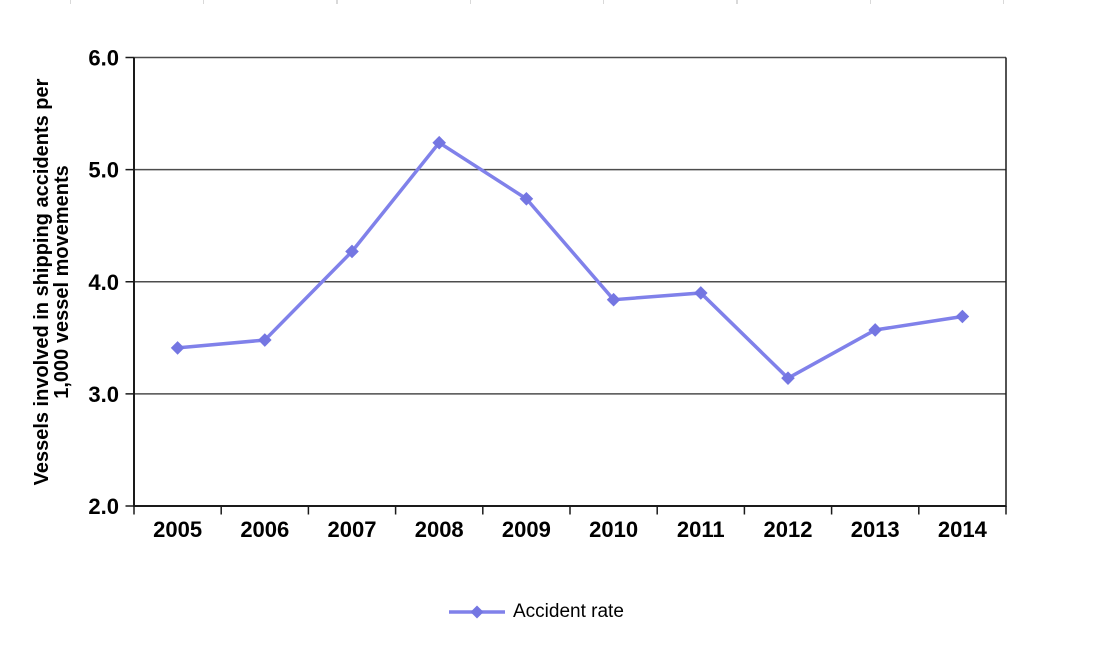 The height and width of the screenshot is (652, 1100). Describe the element at coordinates (963, 529) in the screenshot. I see `x-tick-label: 2014` at that location.